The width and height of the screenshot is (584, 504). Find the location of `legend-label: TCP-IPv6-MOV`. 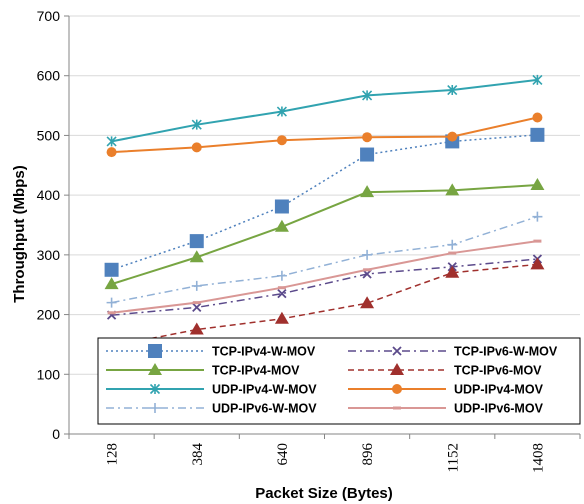

legend-label: TCP-IPv6-MOV is located at coordinates (498, 371).